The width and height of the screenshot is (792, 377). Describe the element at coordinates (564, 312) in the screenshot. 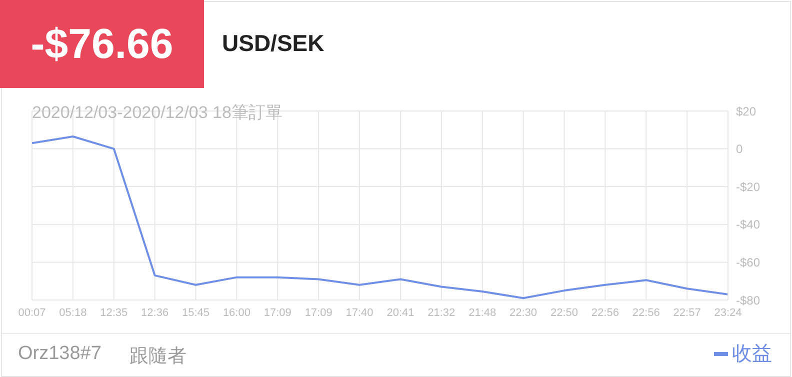

I see `x-tick-label: 22:50` at that location.